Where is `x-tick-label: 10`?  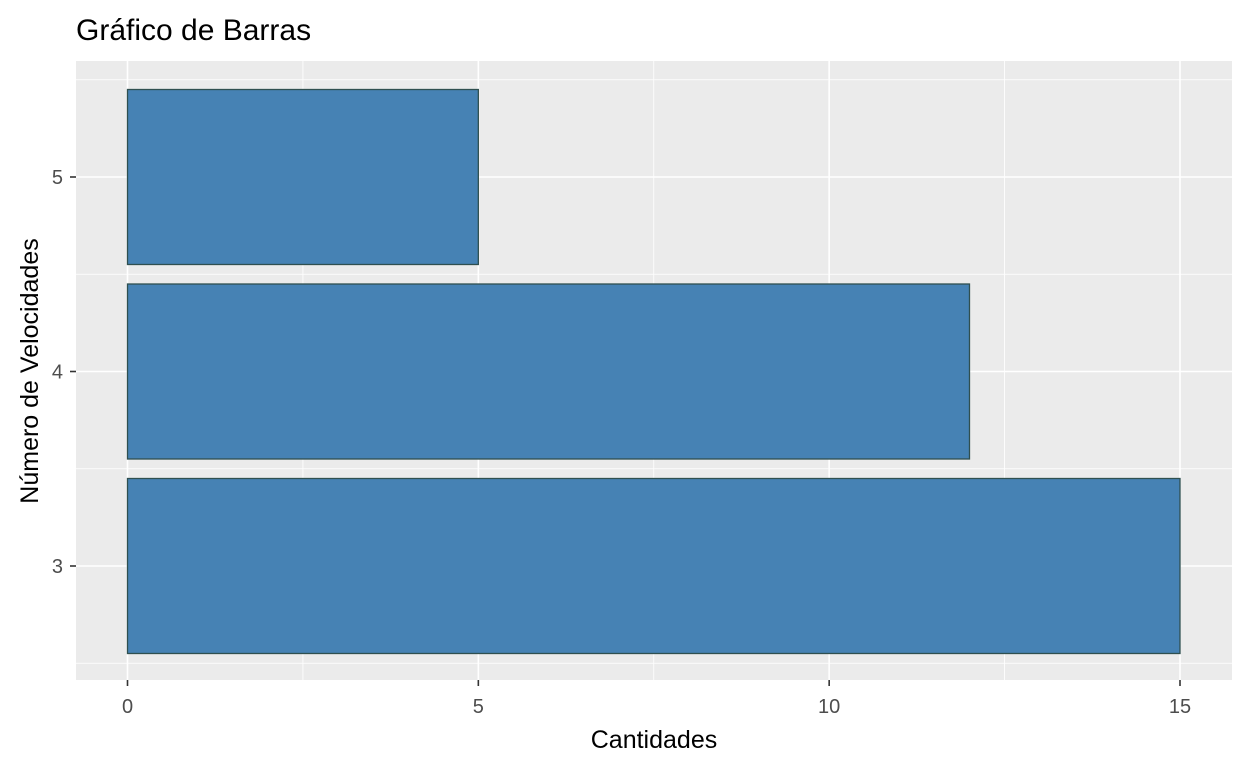
x-tick-label: 10 is located at coordinates (829, 707).